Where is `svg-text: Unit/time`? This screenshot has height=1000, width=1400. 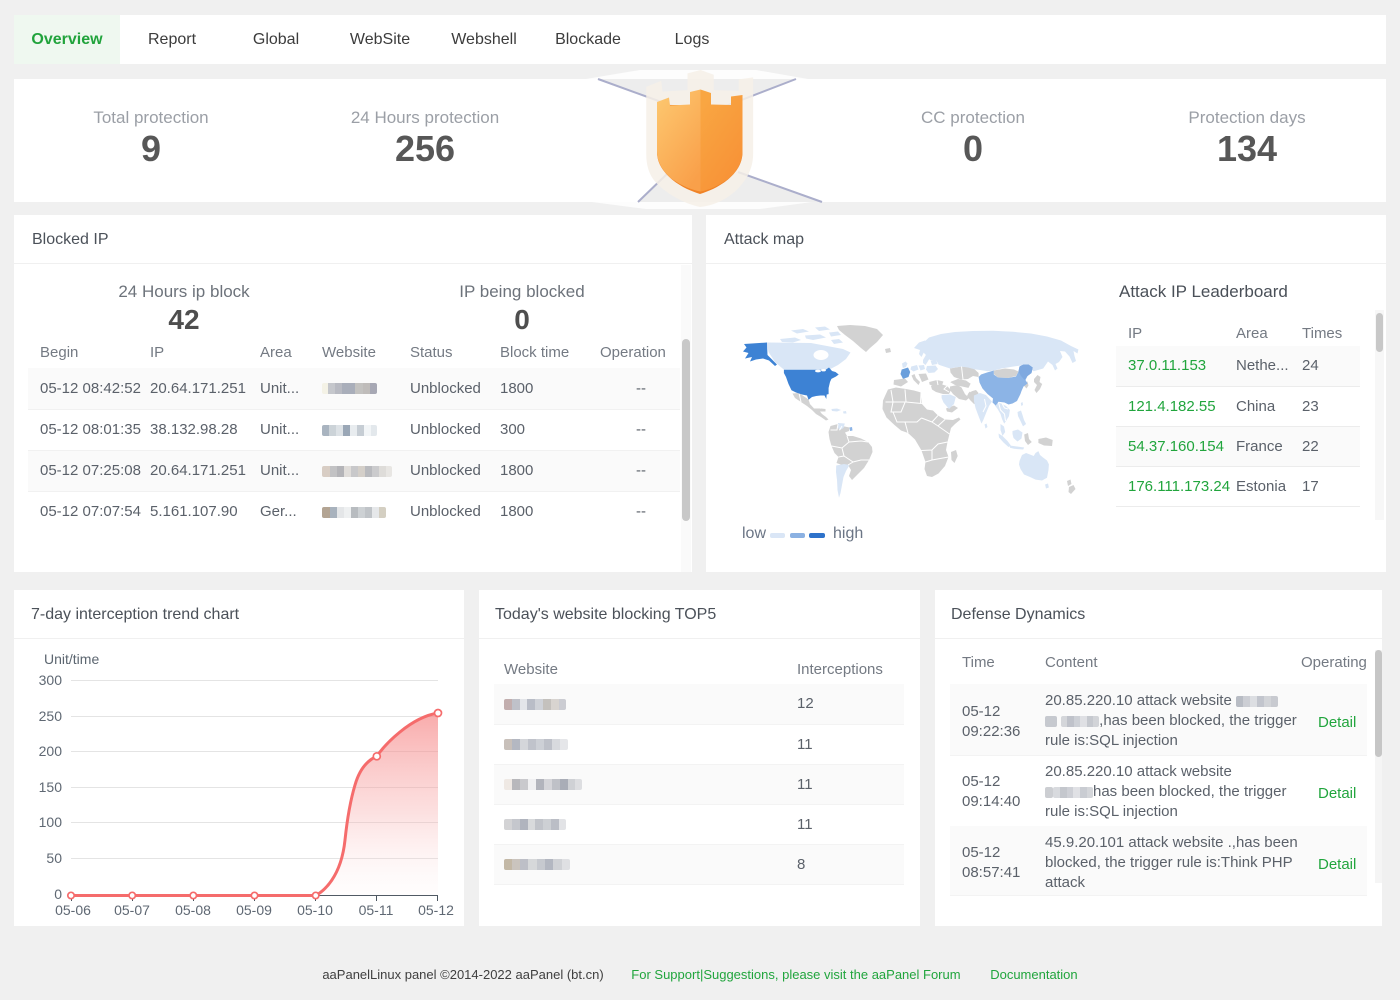
svg-text: Unit/time is located at coordinates (71, 659).